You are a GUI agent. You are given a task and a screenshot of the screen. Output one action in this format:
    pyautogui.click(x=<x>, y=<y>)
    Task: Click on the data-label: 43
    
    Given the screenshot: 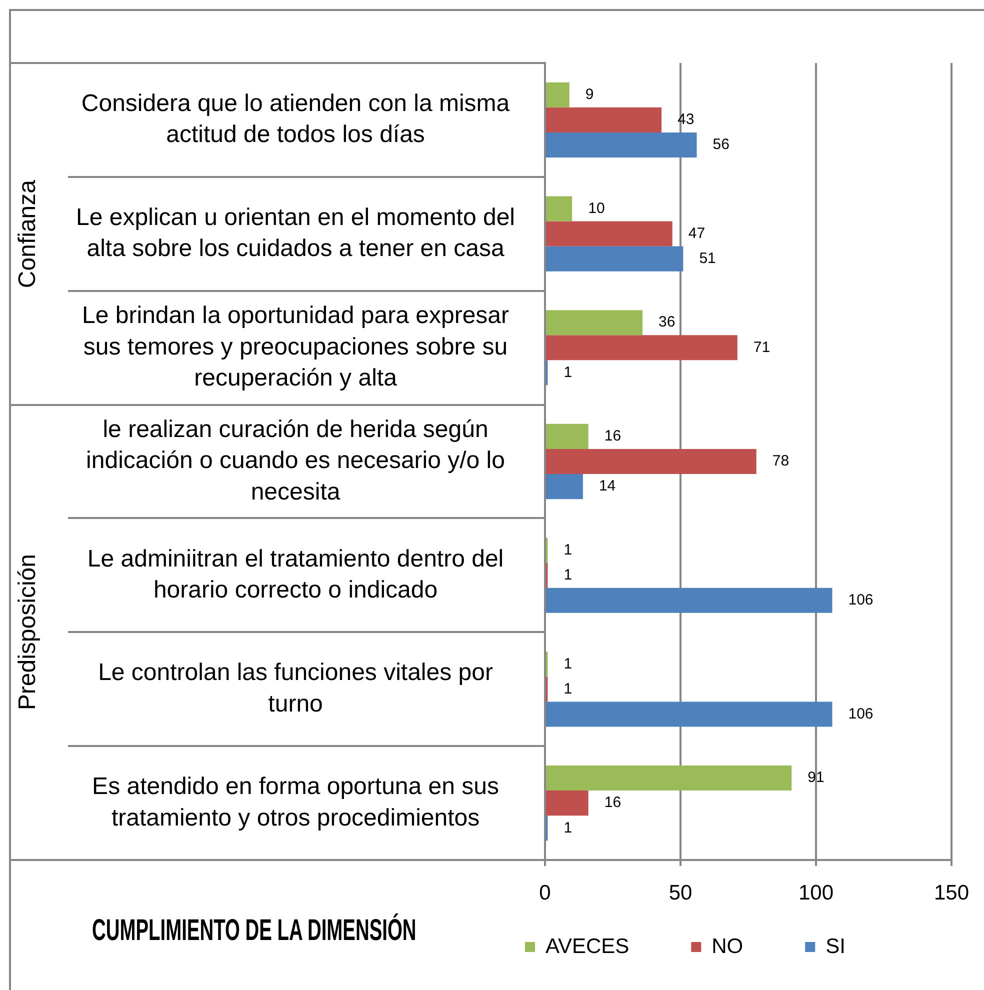 What is the action you would take?
    pyautogui.click(x=686, y=119)
    